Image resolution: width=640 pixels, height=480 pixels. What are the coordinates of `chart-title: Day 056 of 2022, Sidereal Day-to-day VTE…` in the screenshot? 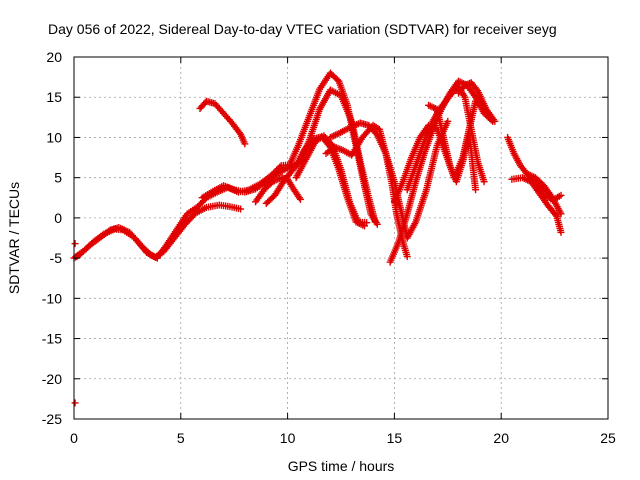 It's located at (302, 29).